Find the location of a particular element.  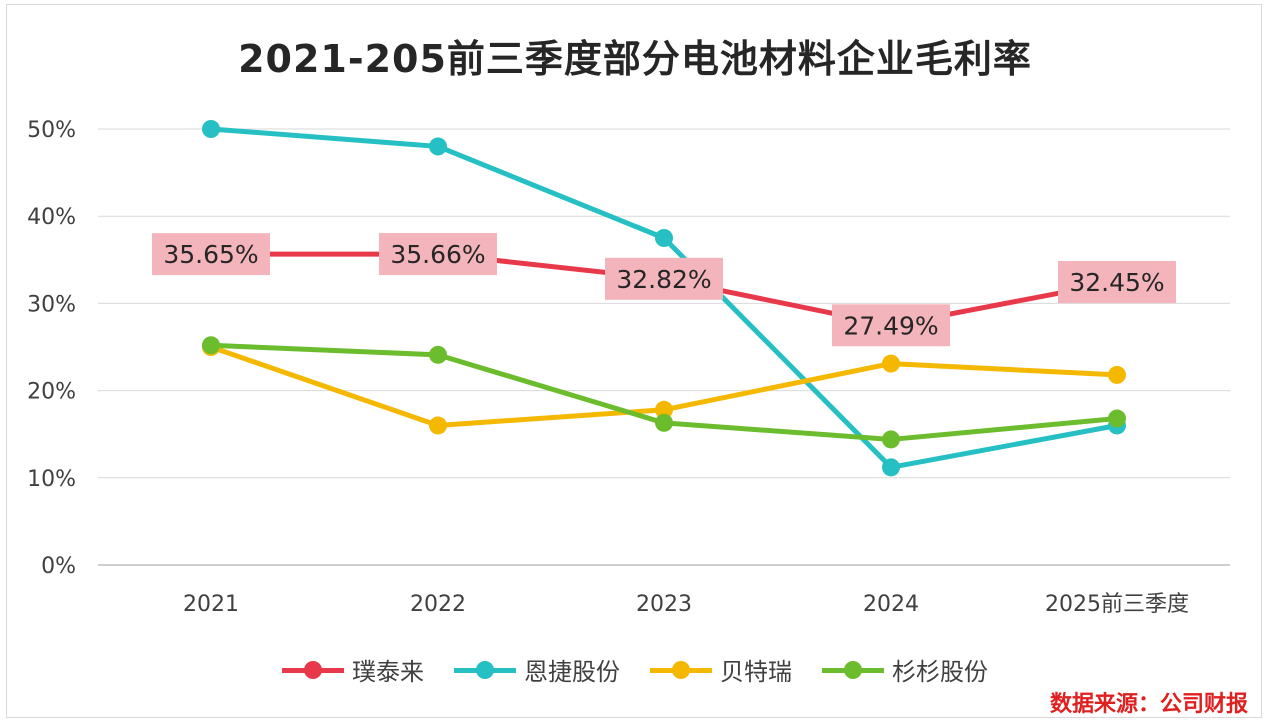

data-label: 35.66% is located at coordinates (437, 254).